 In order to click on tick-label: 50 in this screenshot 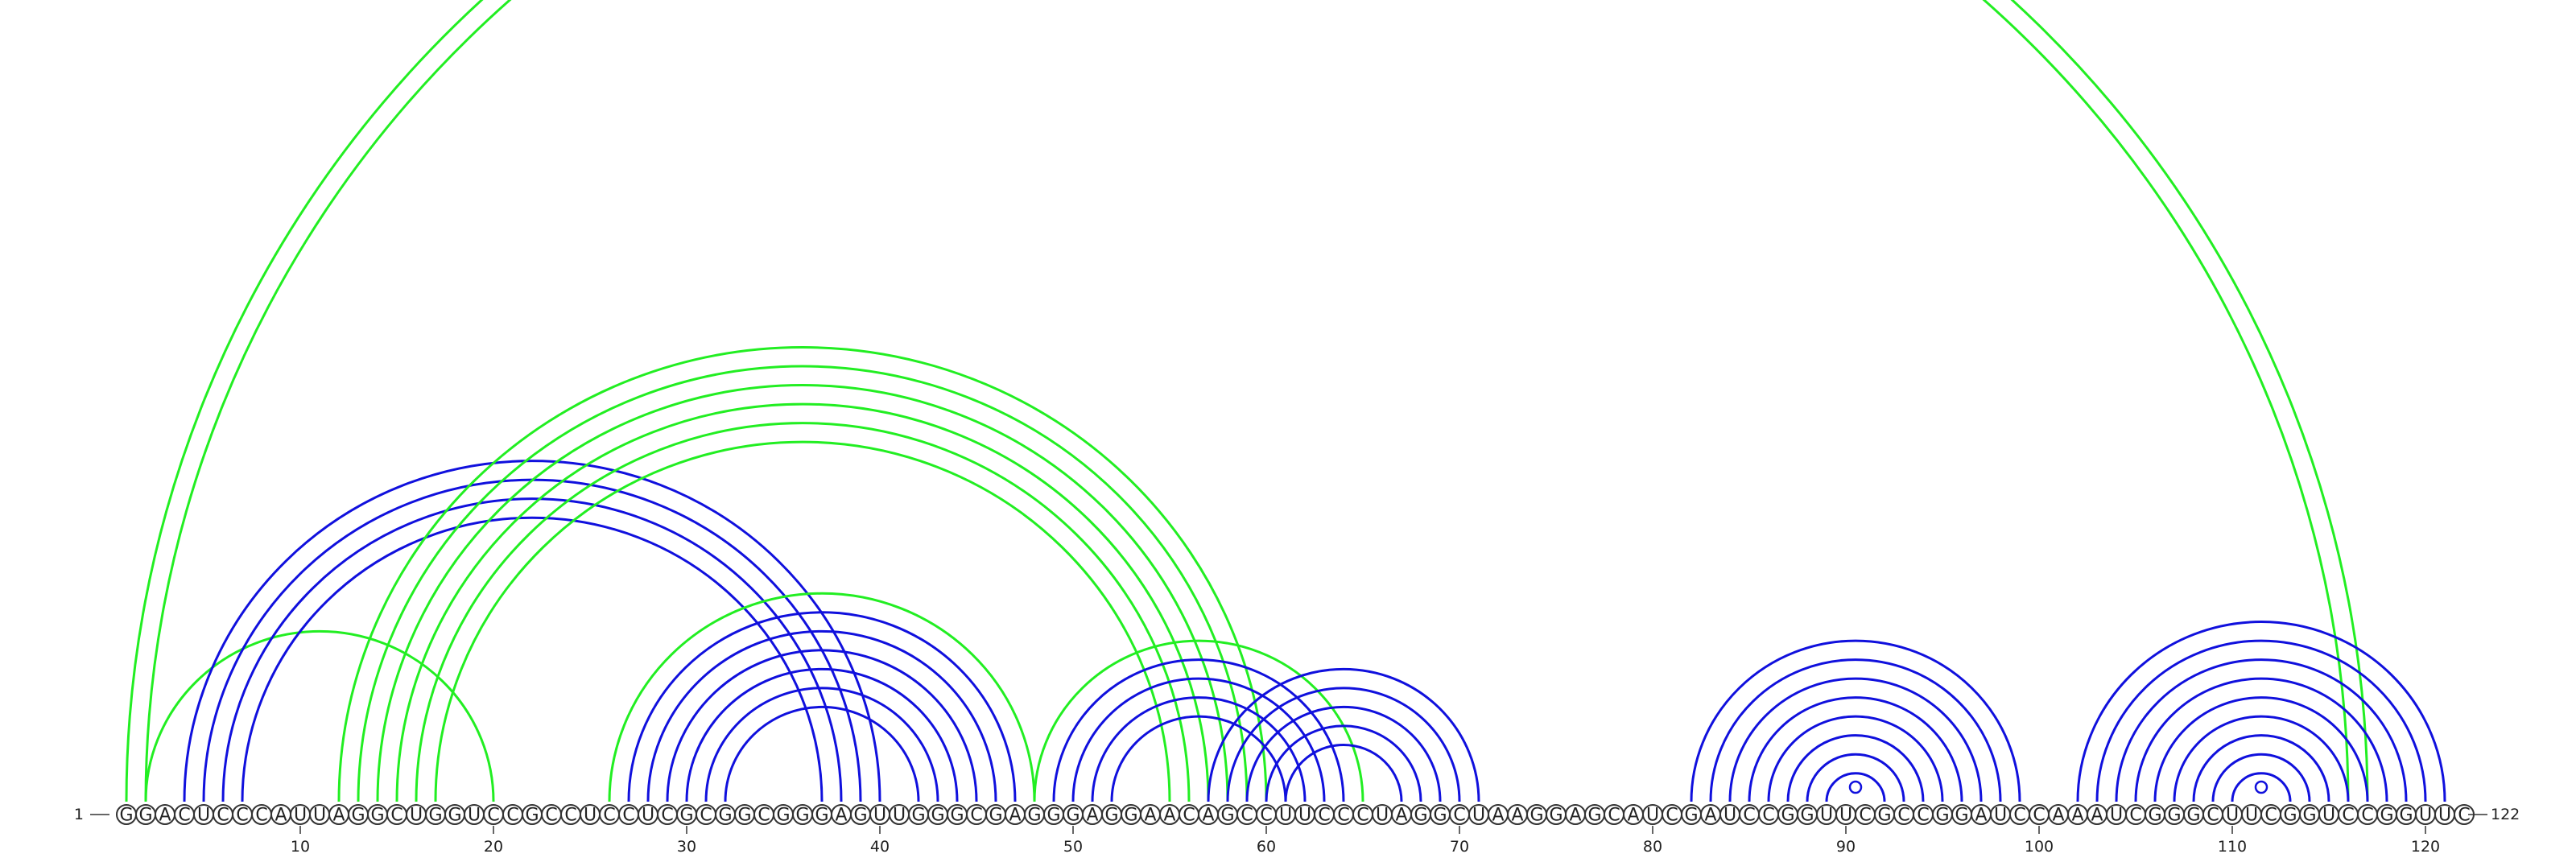, I will do `click(1073, 847)`.